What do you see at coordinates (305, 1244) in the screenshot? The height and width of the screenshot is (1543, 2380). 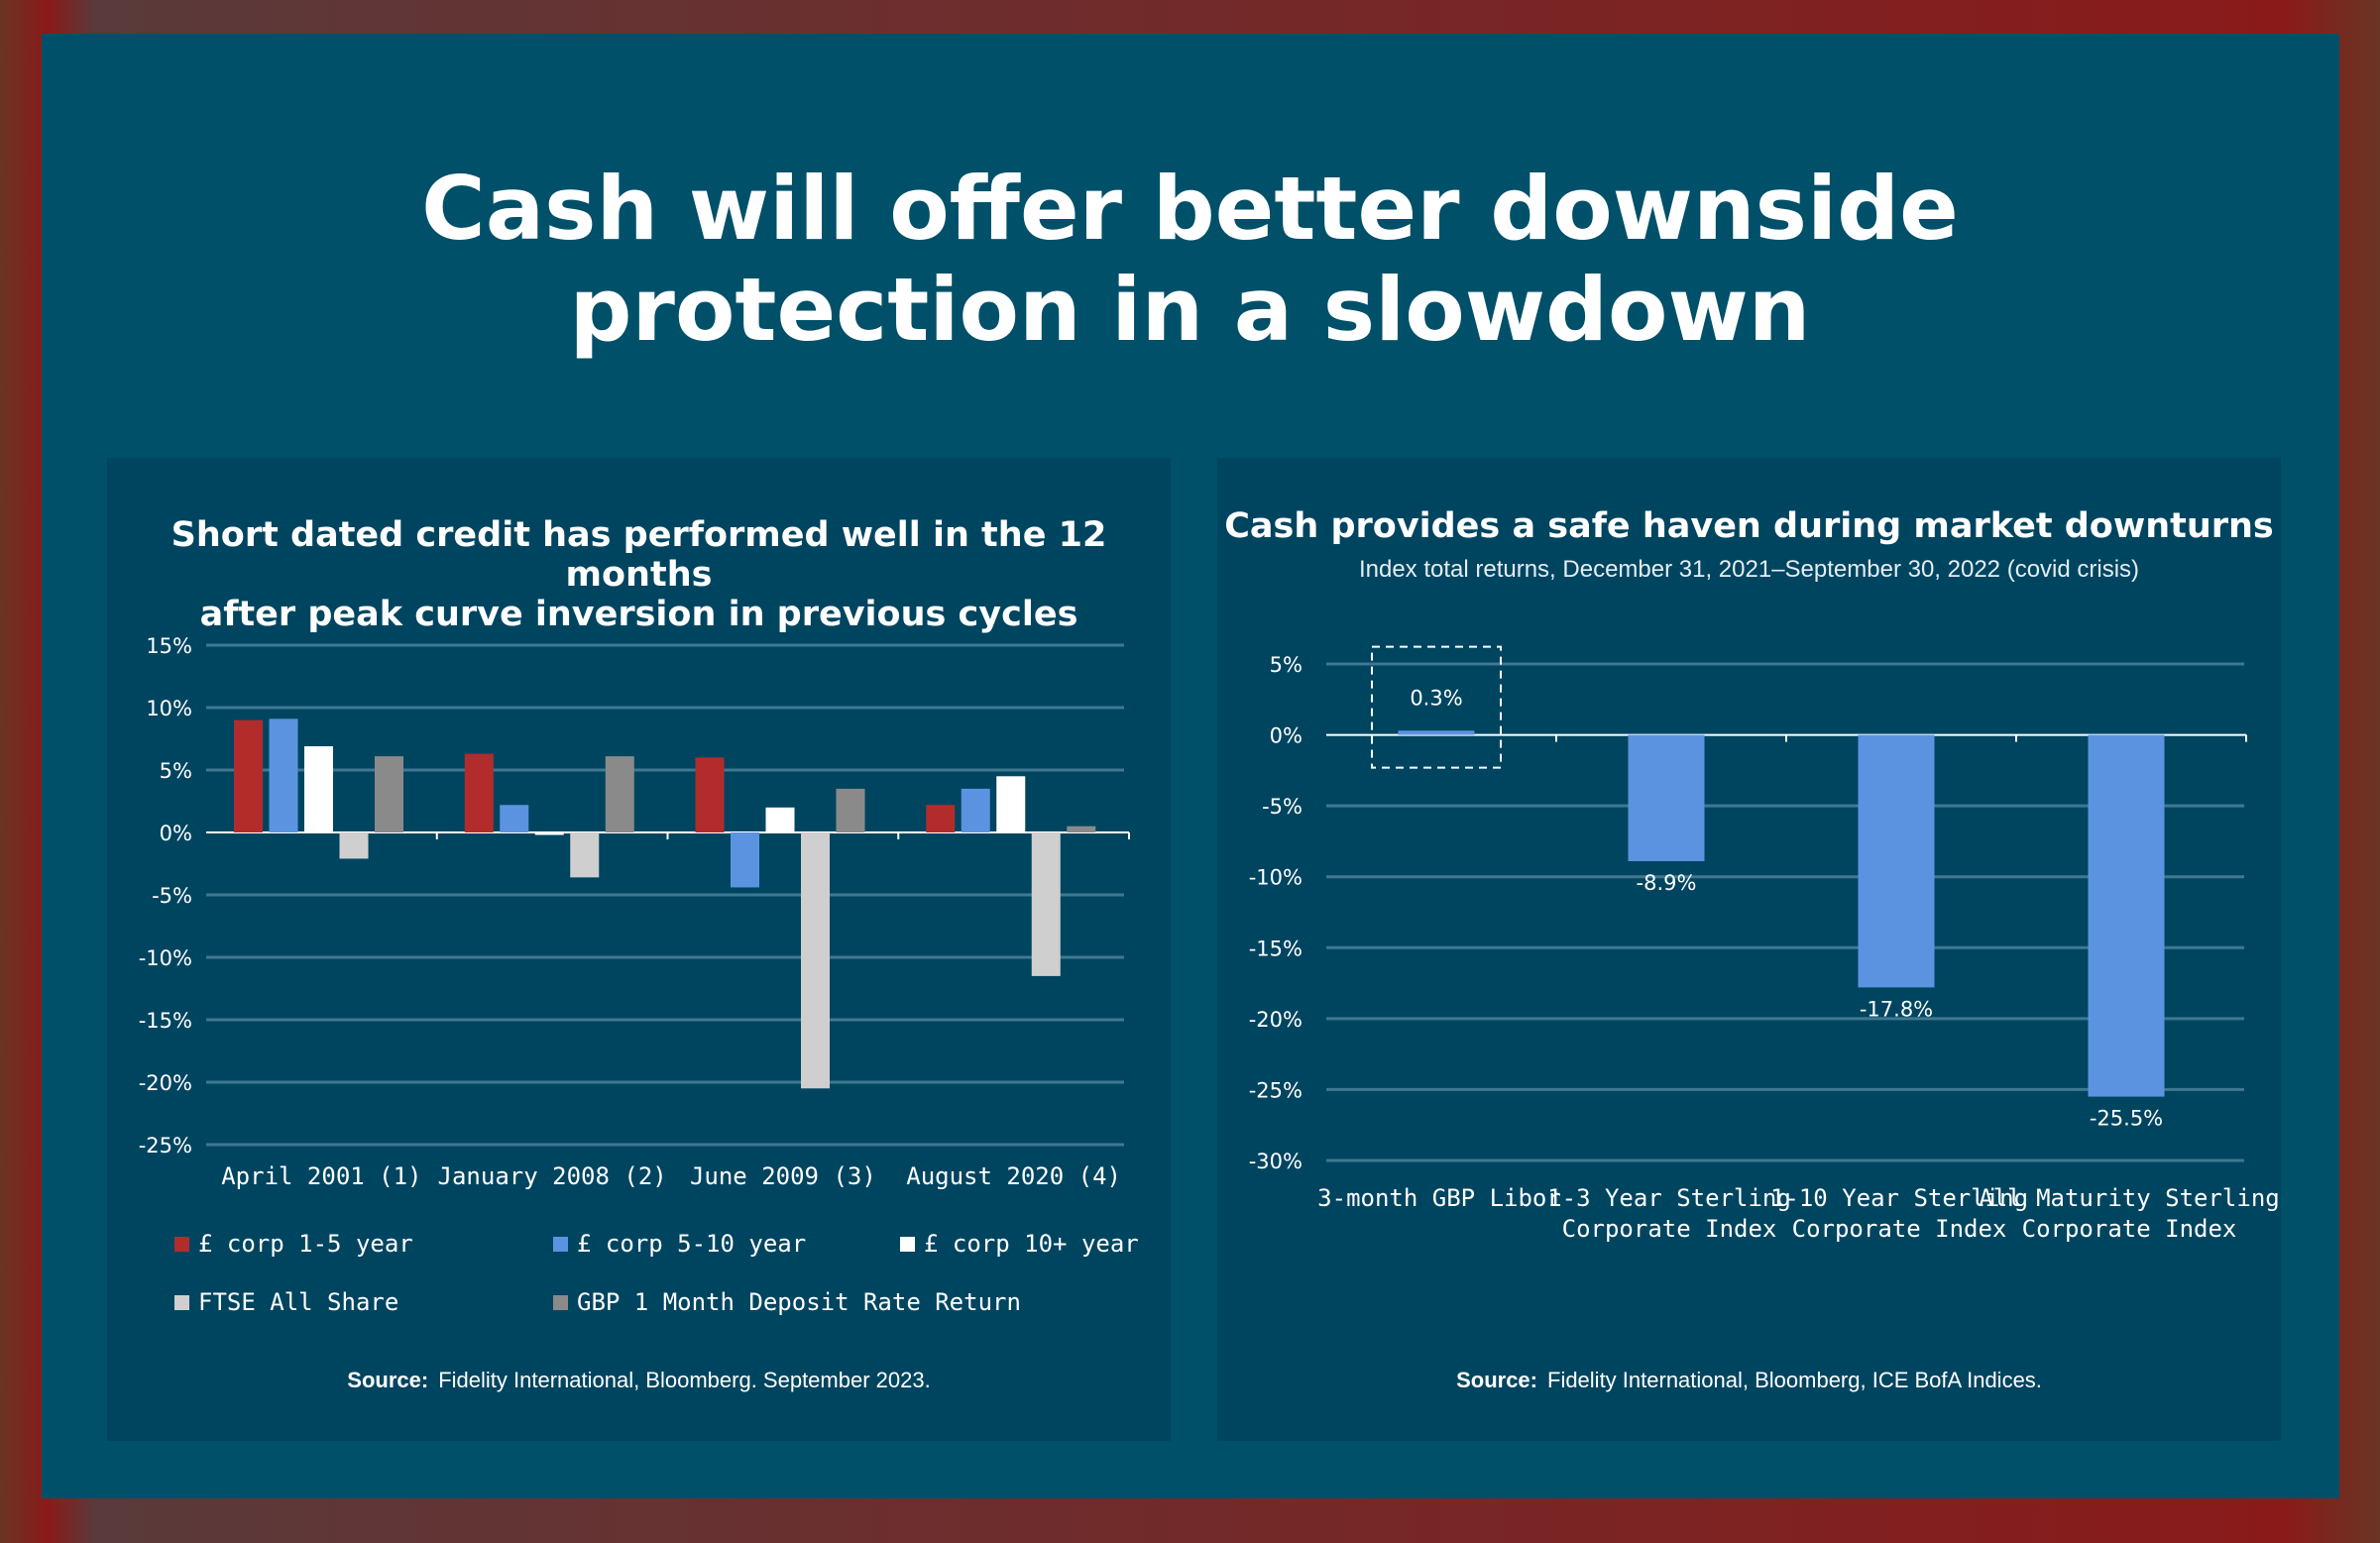 I see `legend-label: £ corp 1-5 year` at bounding box center [305, 1244].